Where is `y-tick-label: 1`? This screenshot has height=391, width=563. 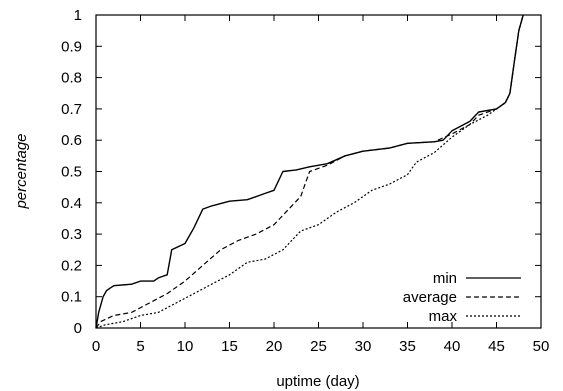 y-tick-label: 1 is located at coordinates (78, 15).